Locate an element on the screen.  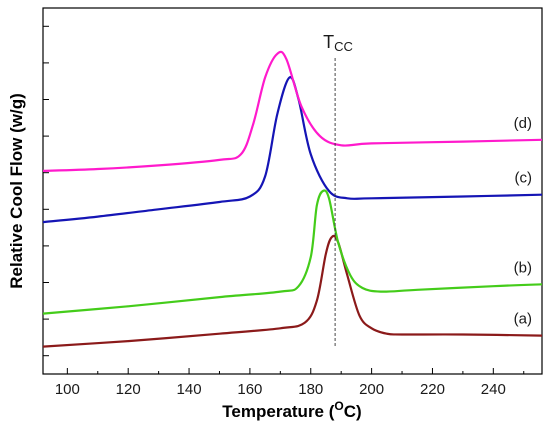
x-tick-label: 140 is located at coordinates (189, 389).